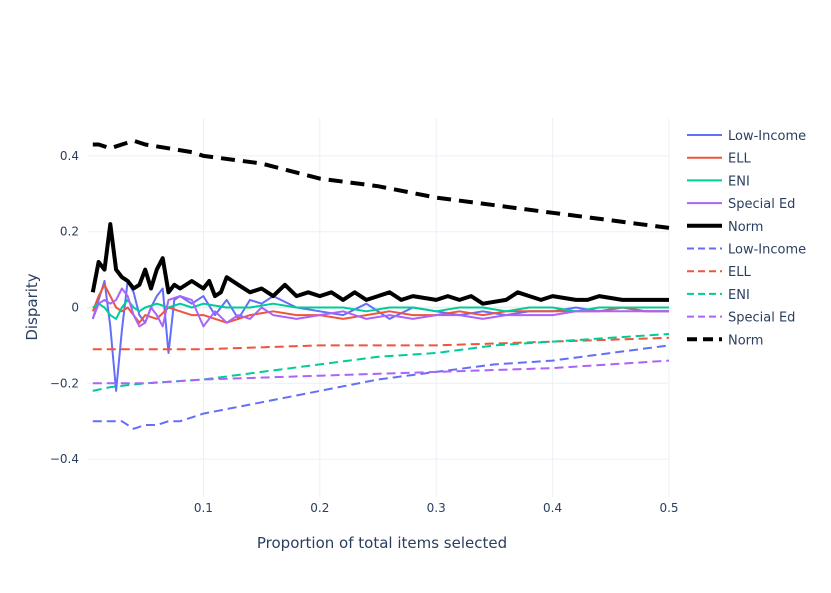  I want to click on series-line-eni-solid, so click(380, 309).